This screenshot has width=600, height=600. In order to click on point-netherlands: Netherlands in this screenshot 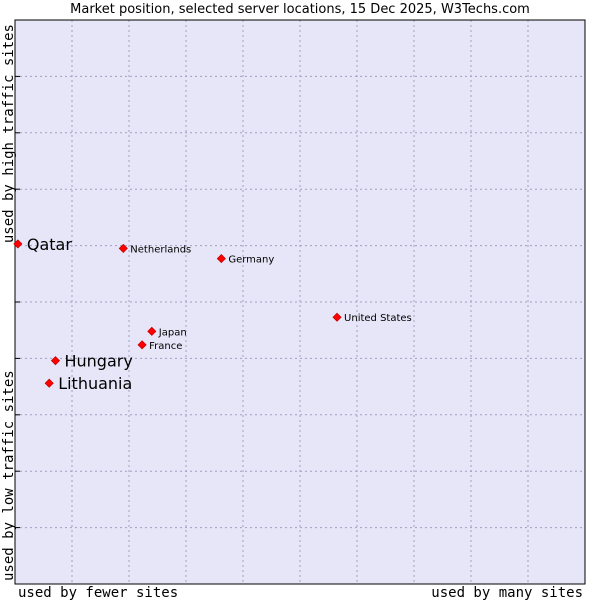, I will do `click(154, 249)`.